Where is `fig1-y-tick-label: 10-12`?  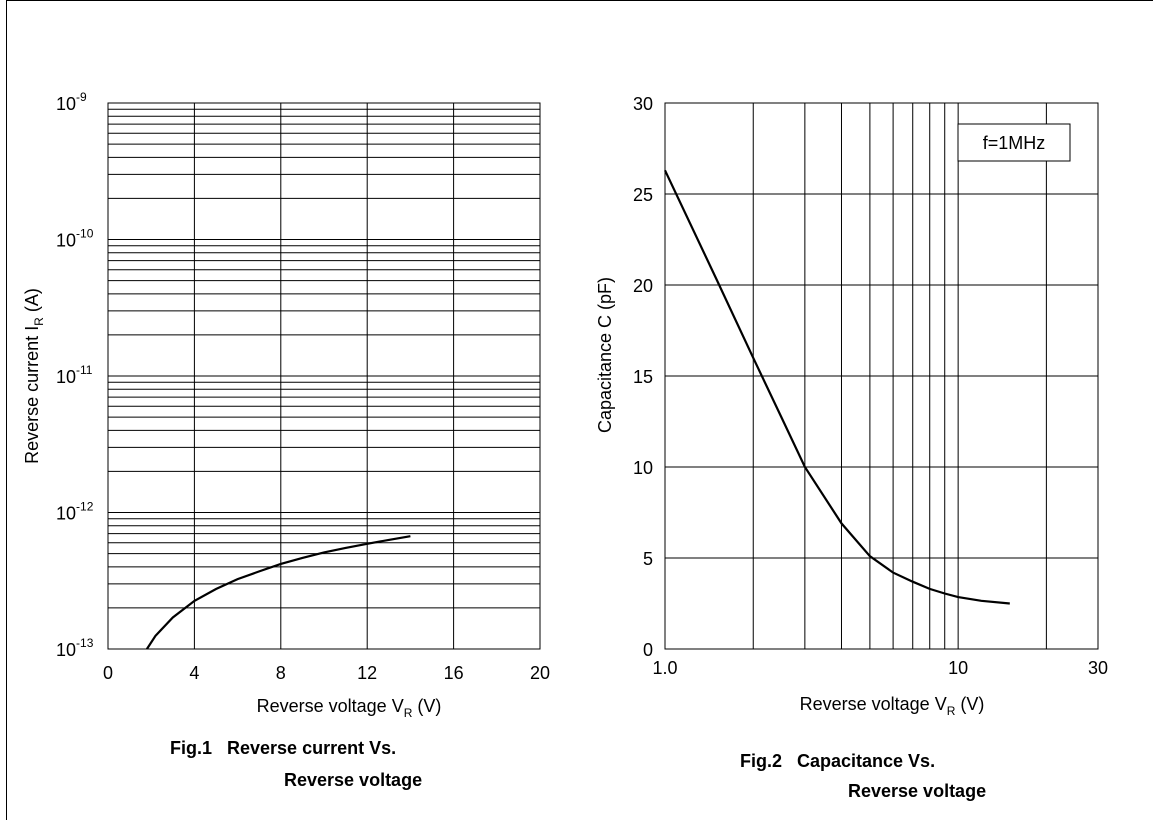
fig1-y-tick-label: 10-12 is located at coordinates (75, 512).